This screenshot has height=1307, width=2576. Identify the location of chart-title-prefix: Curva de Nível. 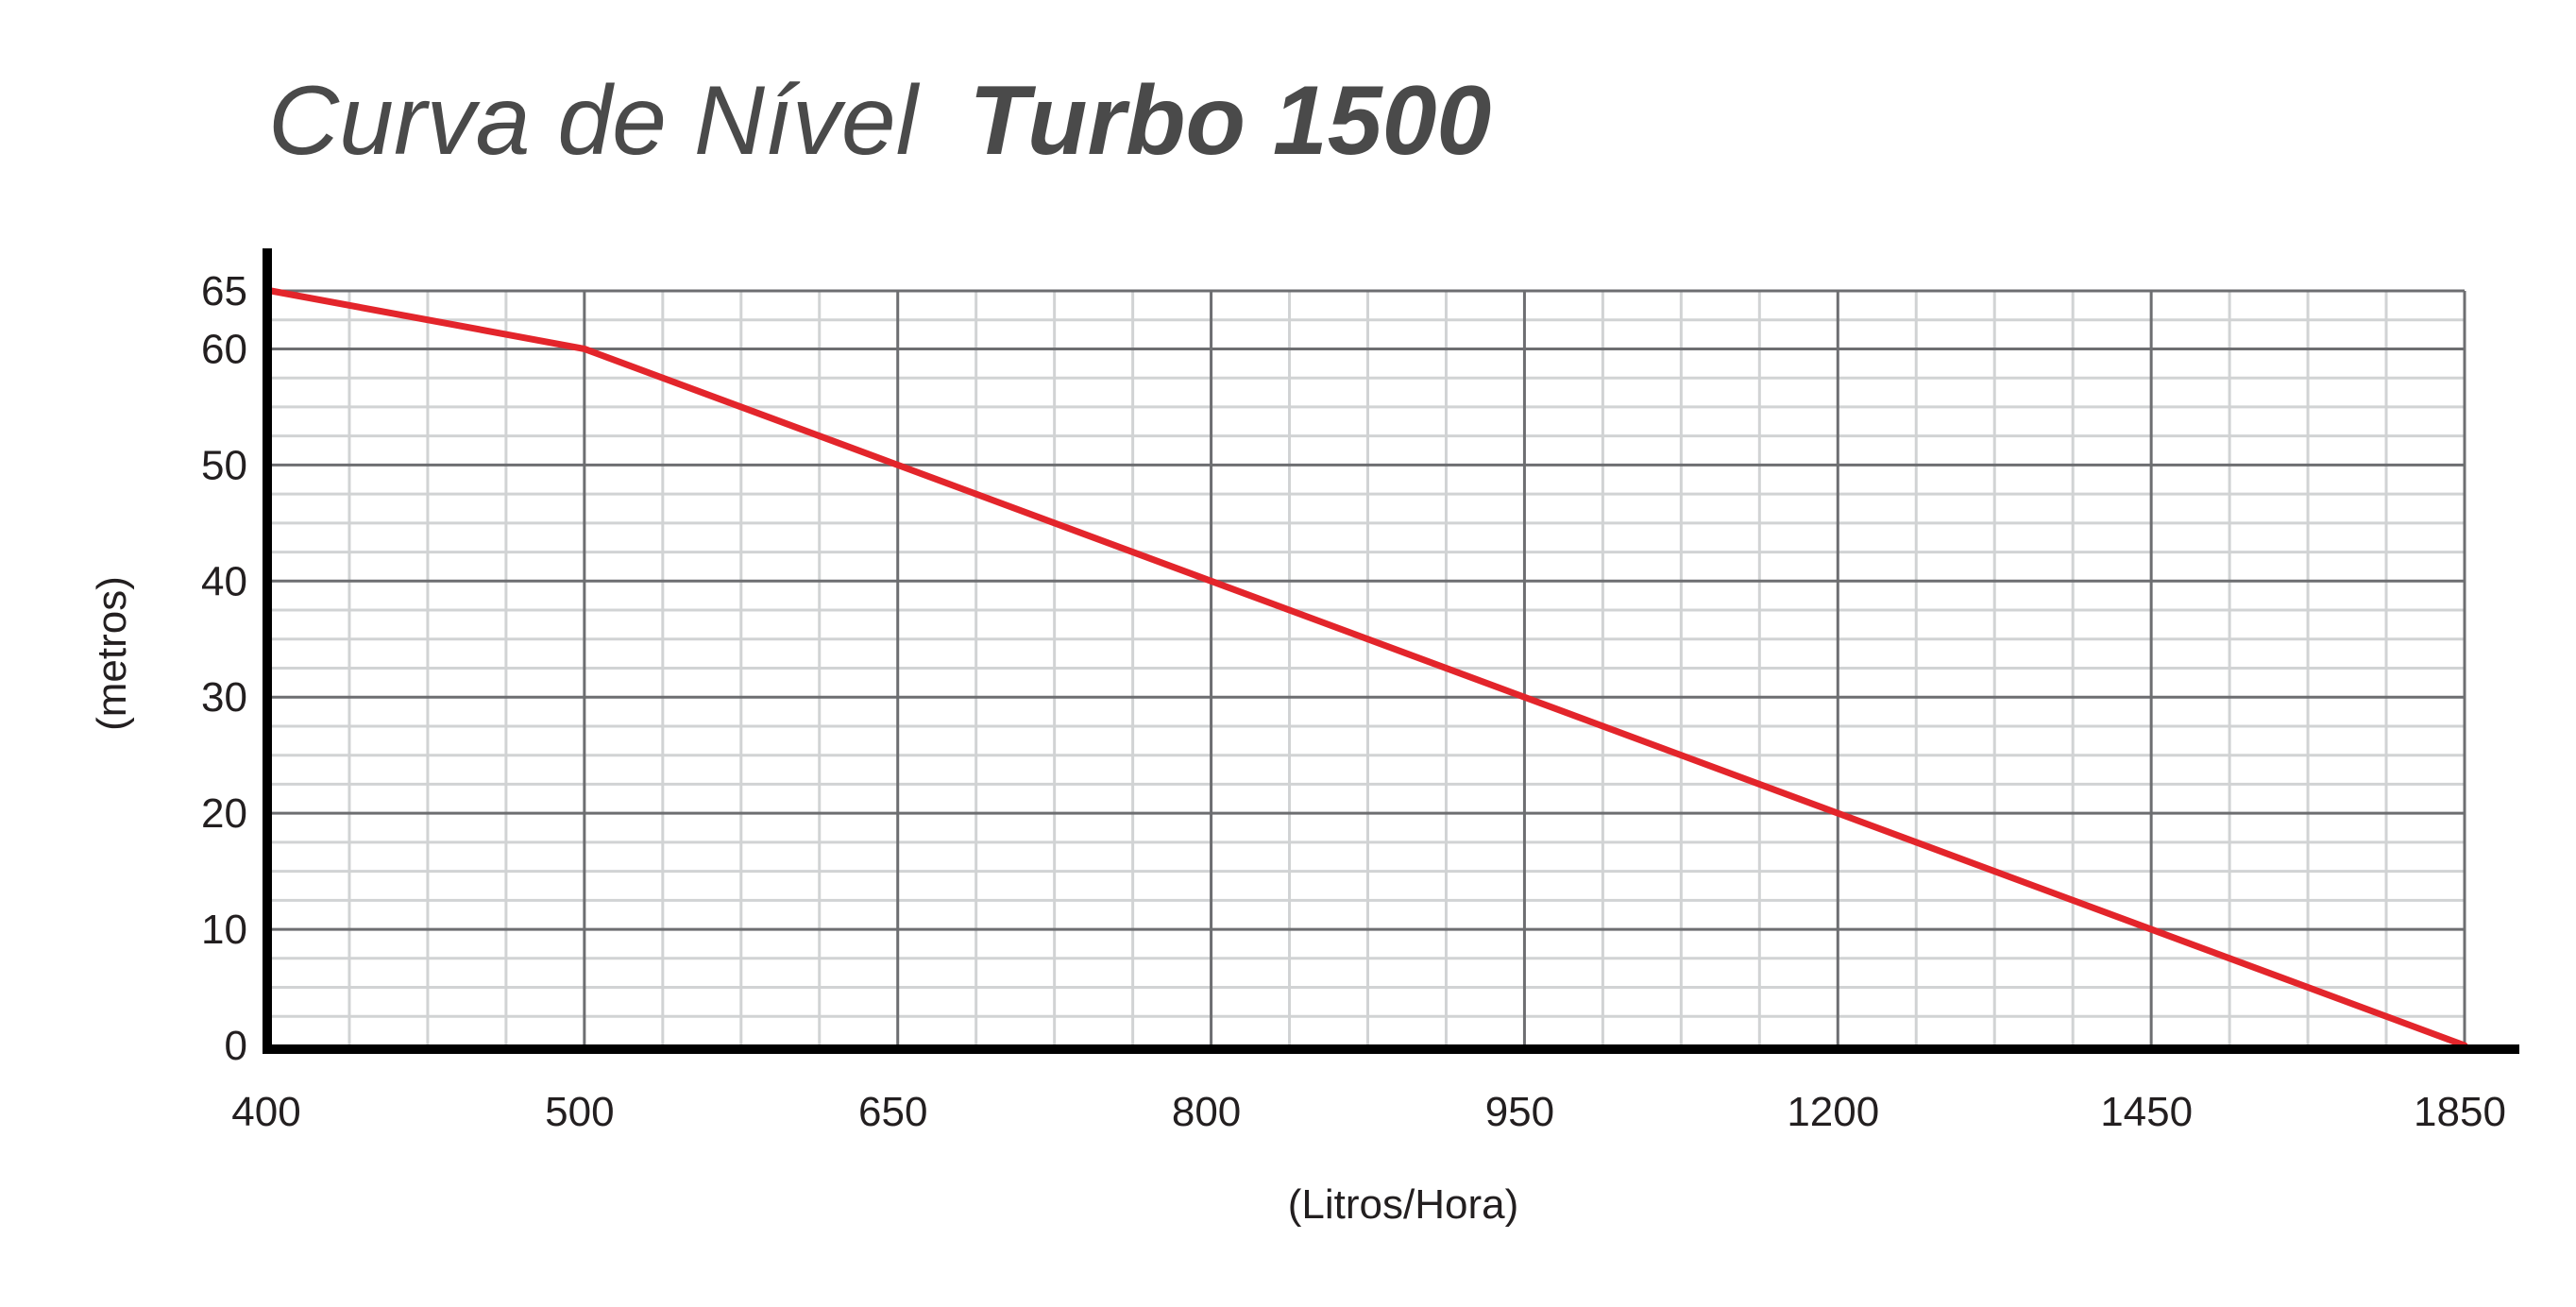
(594, 121).